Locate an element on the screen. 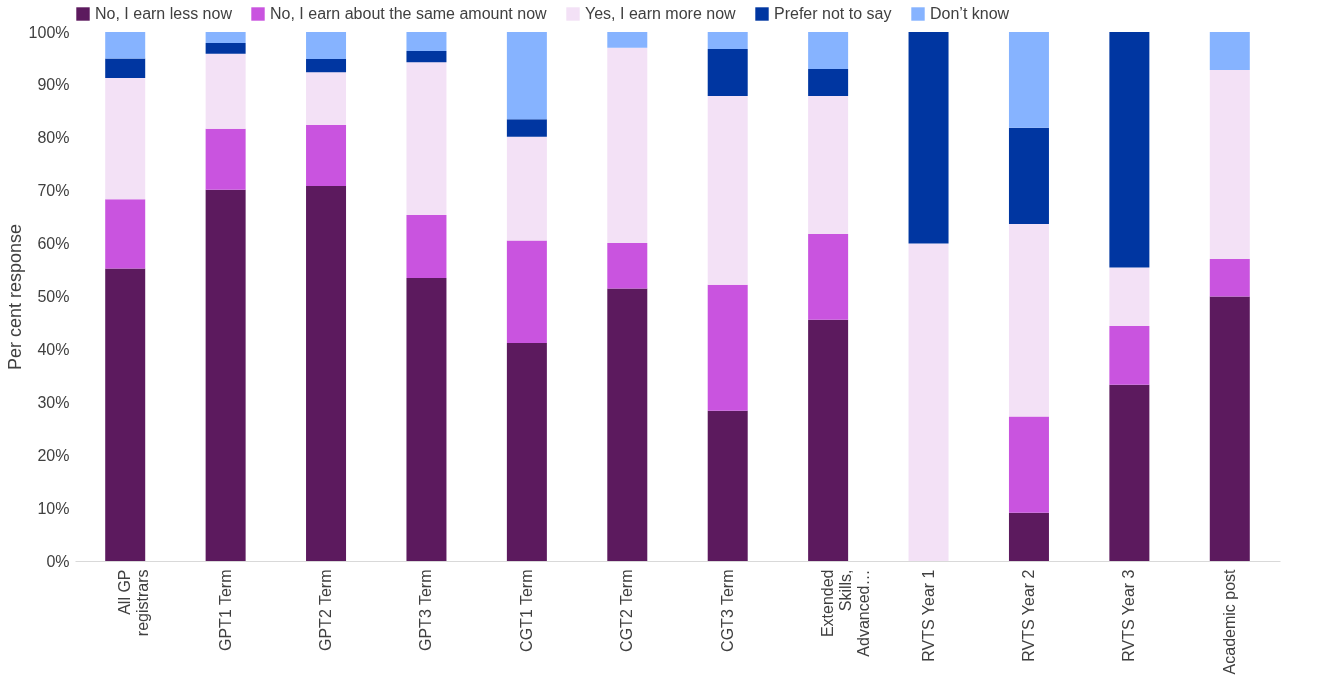  y-tick-label: 70% is located at coordinates (53, 191).